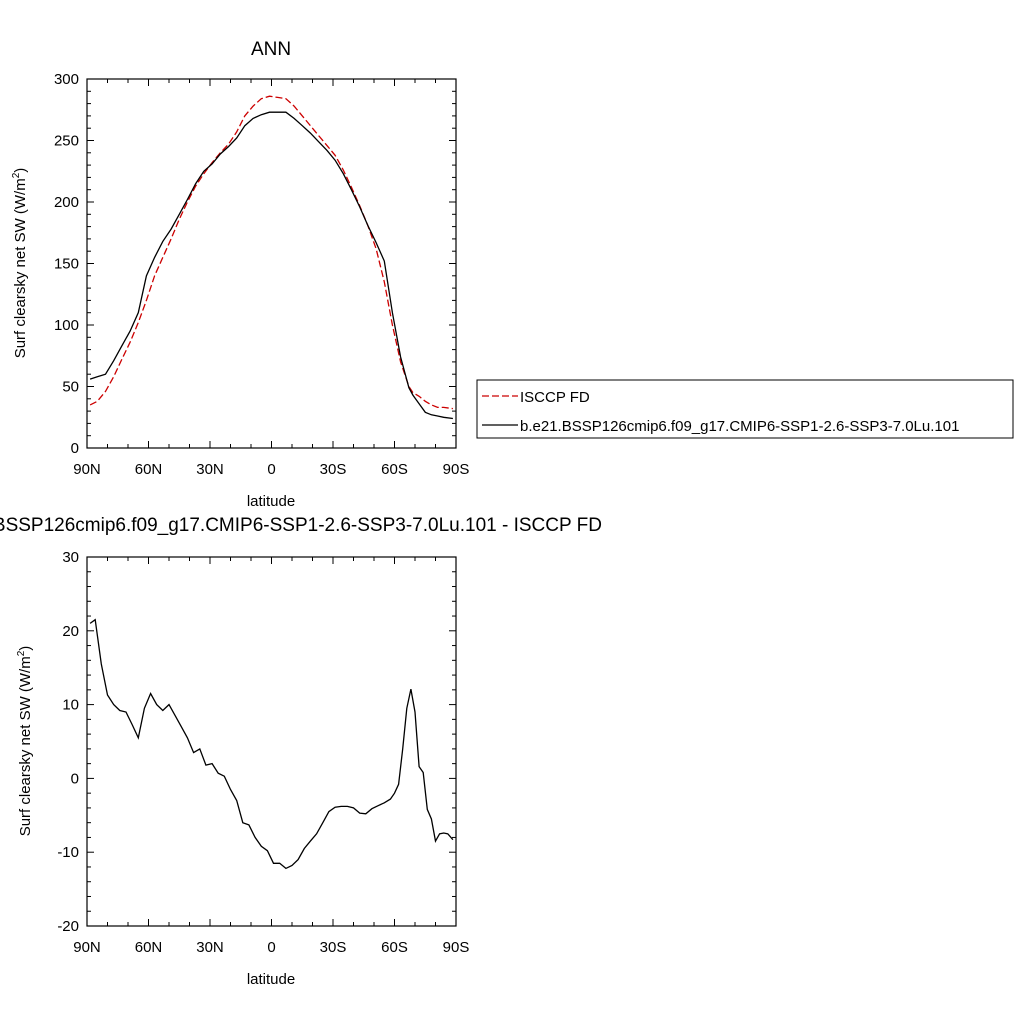 Image resolution: width=1024 pixels, height=1024 pixels. Describe the element at coordinates (70, 387) in the screenshot. I see `y-tick-label: 50` at that location.